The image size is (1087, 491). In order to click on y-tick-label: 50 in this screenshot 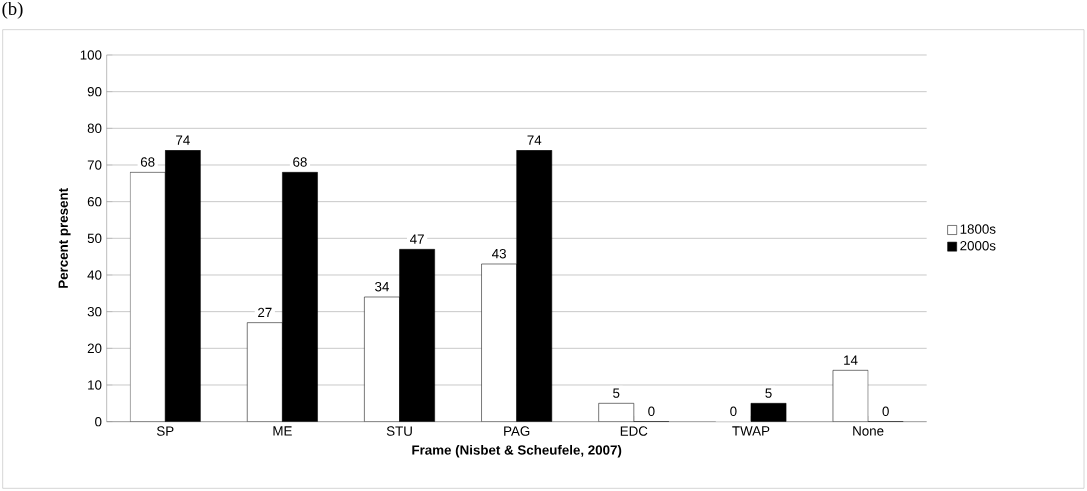, I will do `click(94, 238)`.